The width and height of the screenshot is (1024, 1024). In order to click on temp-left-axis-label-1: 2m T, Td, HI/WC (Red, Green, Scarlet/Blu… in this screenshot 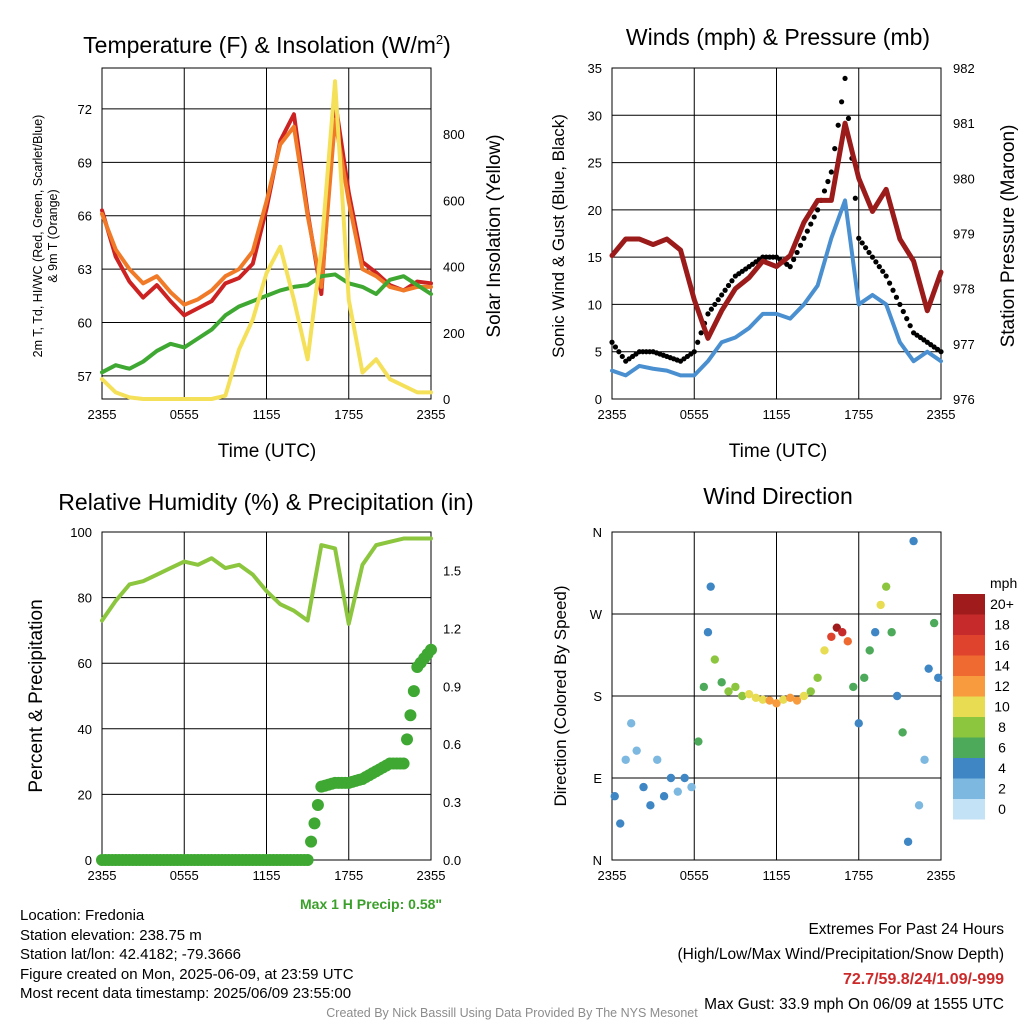, I will do `click(38, 236)`.